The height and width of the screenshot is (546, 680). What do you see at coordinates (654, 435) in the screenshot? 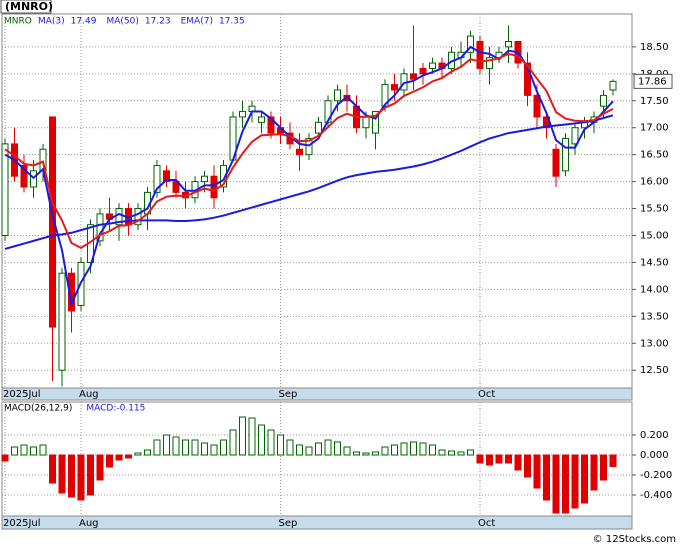
I see `y-tick-label: 0.200` at bounding box center [654, 435].